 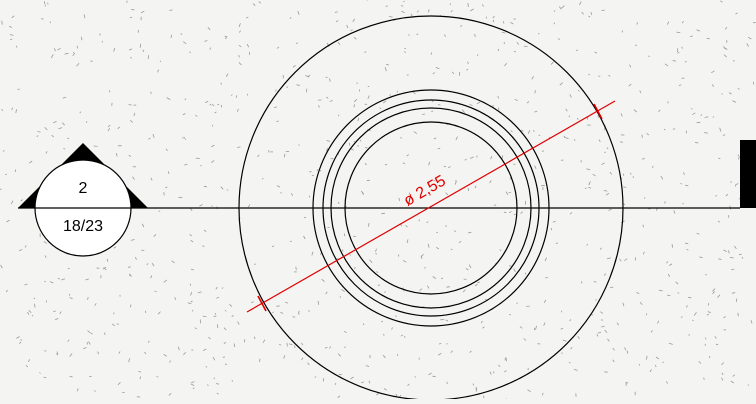 What do you see at coordinates (83, 188) in the screenshot?
I see `section-number: 2` at bounding box center [83, 188].